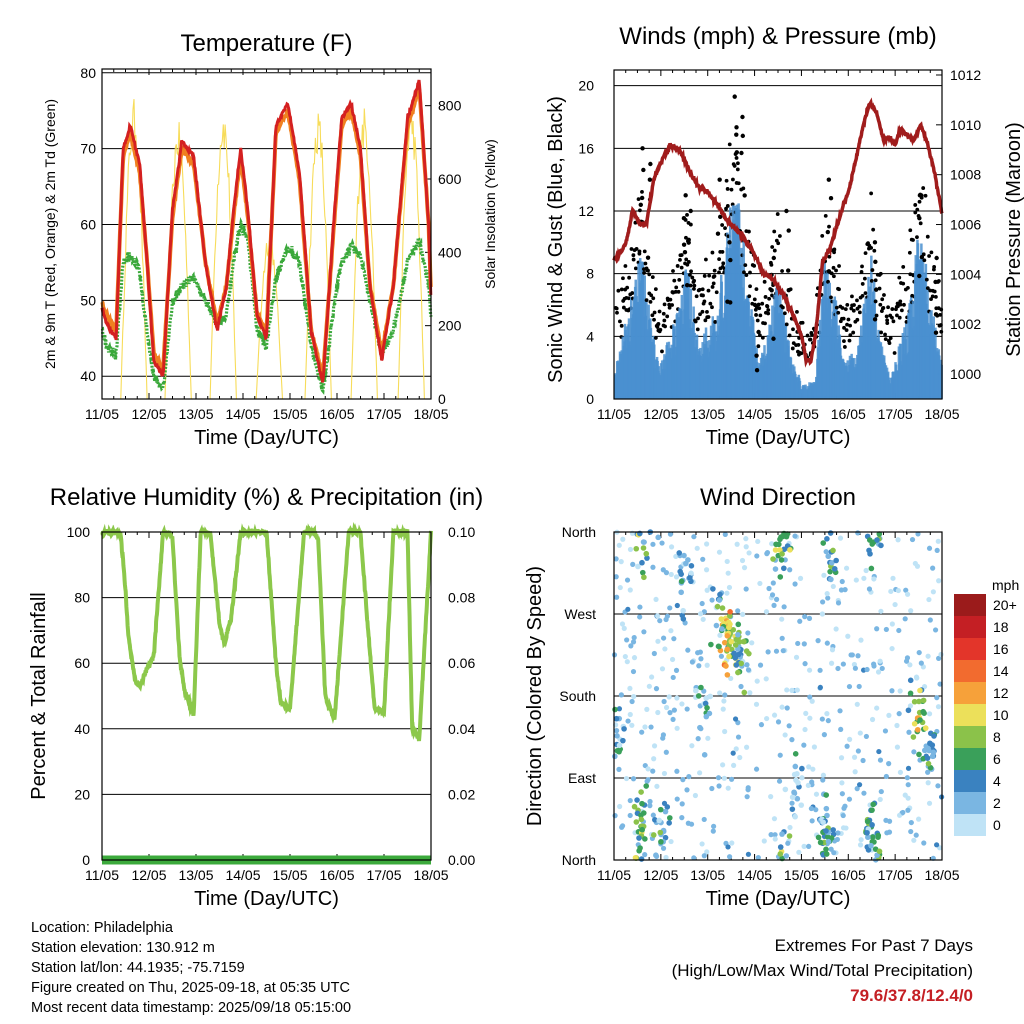 The height and width of the screenshot is (1024, 1024). I want to click on panel-title: Wind Direction, so click(778, 497).